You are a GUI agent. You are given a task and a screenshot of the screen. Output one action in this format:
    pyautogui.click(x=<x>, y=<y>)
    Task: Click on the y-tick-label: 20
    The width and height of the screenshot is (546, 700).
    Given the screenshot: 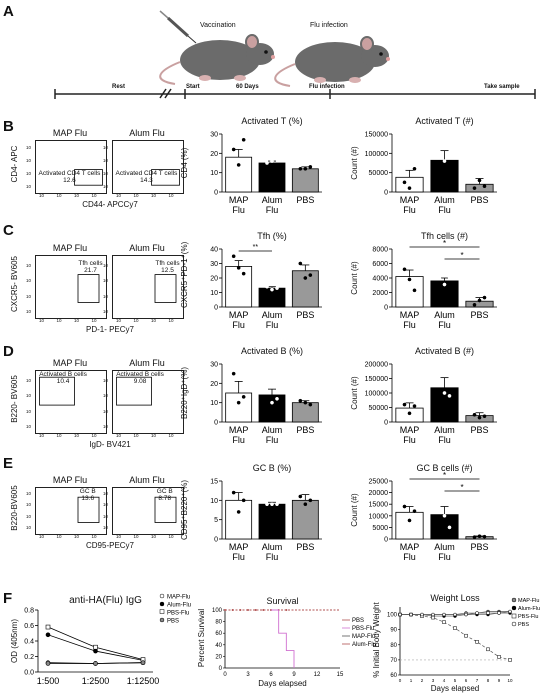 What is the action you would take?
    pyautogui.click(x=218, y=657)
    